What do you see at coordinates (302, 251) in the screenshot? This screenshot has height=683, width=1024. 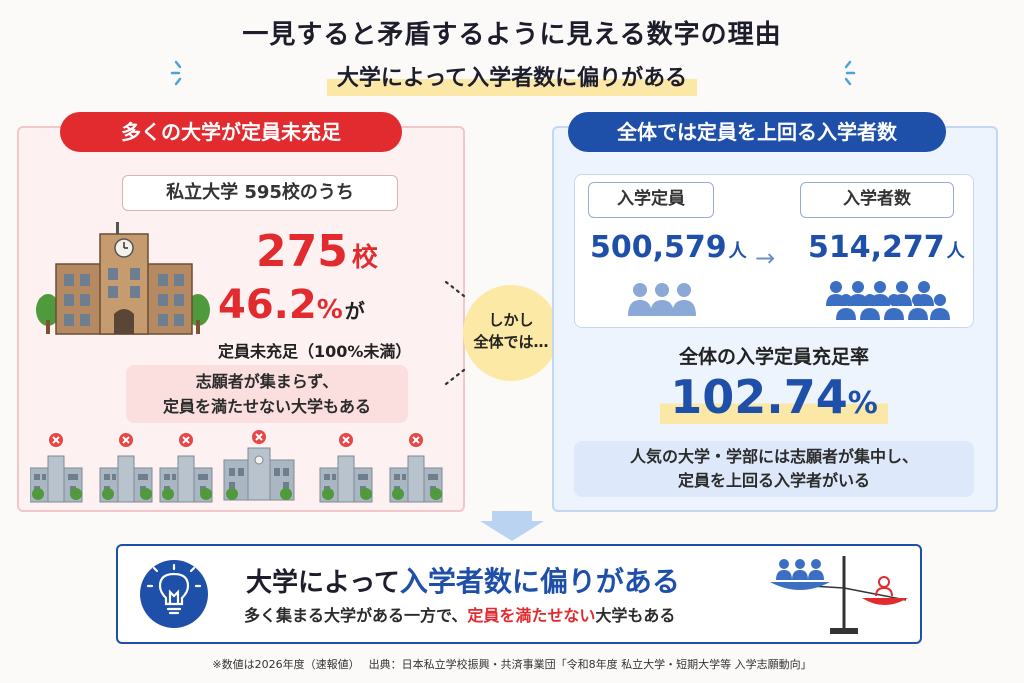 I see `underfilled-count-value: 275` at bounding box center [302, 251].